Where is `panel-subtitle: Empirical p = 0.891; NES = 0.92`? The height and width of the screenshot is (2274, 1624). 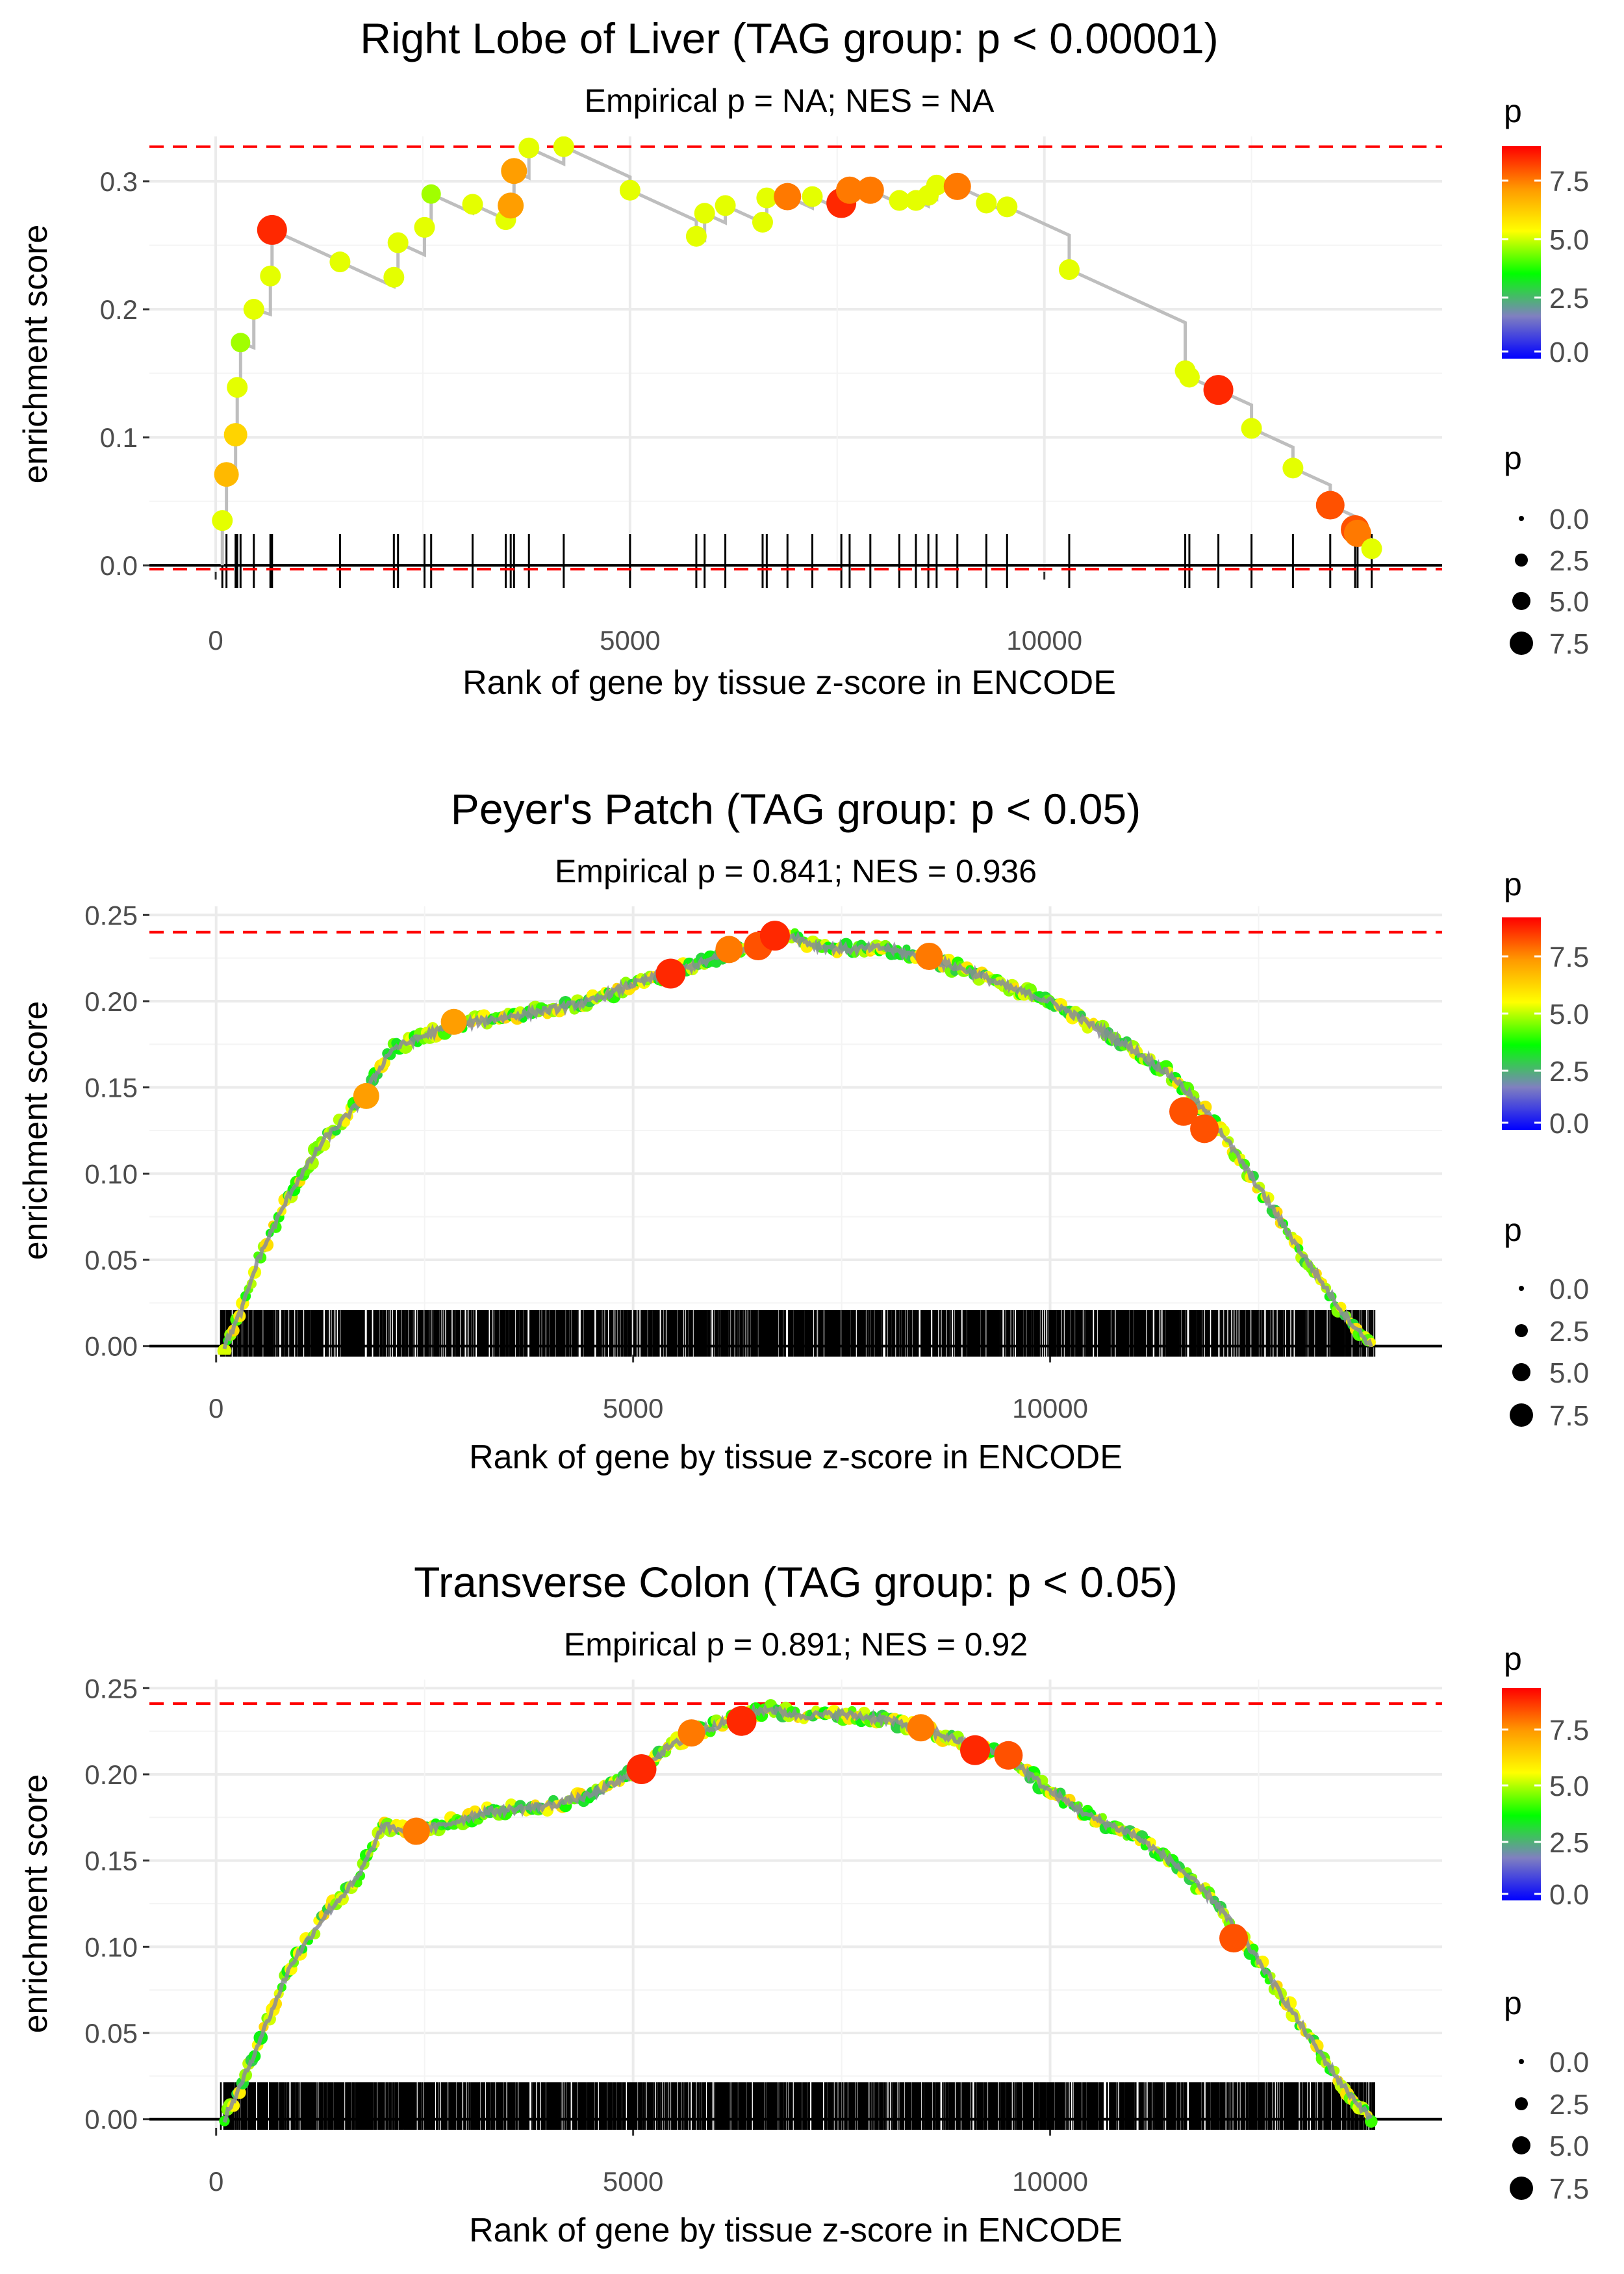
panel-subtitle: Empirical p = 0.891; NES = 0.92 is located at coordinates (796, 1644).